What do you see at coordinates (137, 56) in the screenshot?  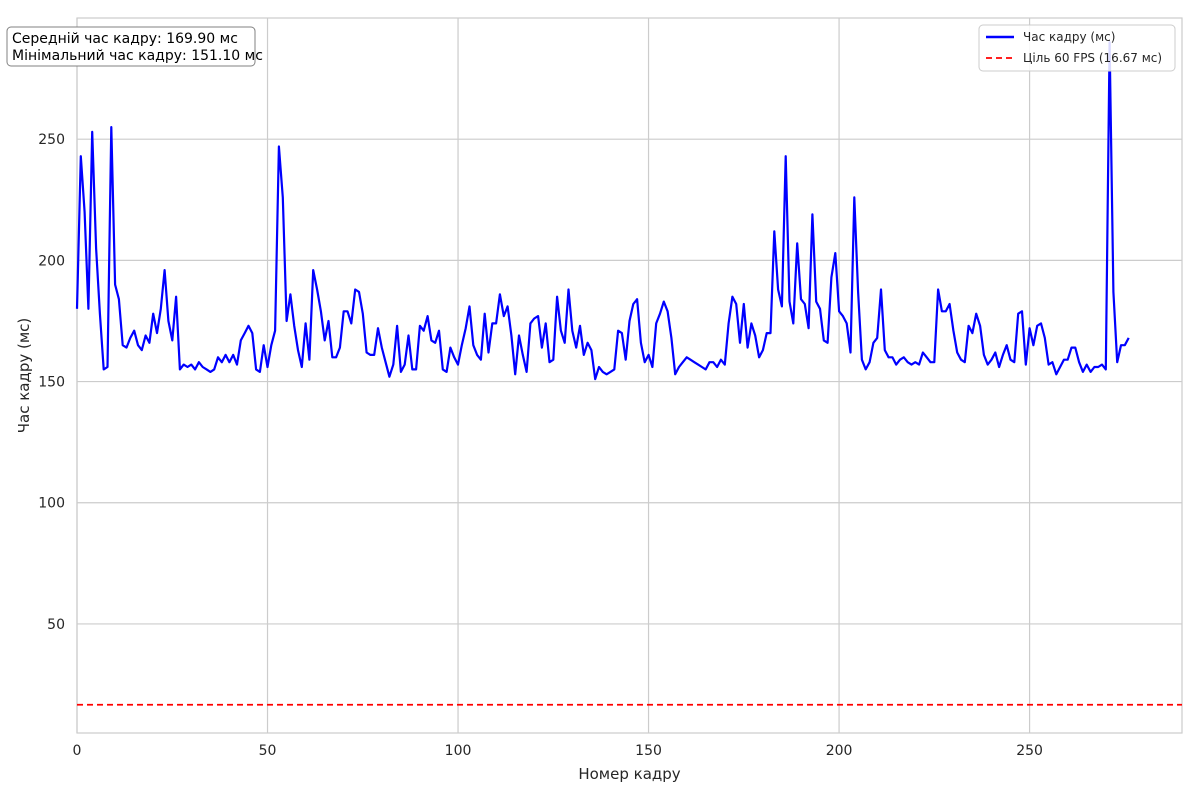 I see `stats-minimum: Мінімальний час кадру: 151.10 мс` at bounding box center [137, 56].